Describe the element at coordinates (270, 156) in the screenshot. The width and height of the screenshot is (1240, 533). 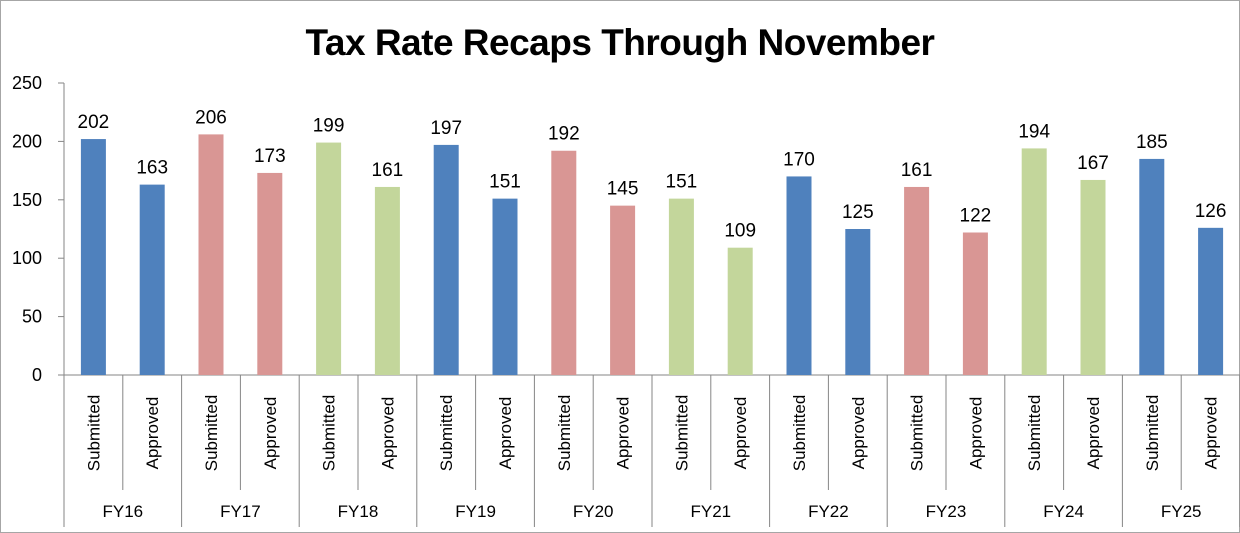
I see `data-label: 173` at that location.